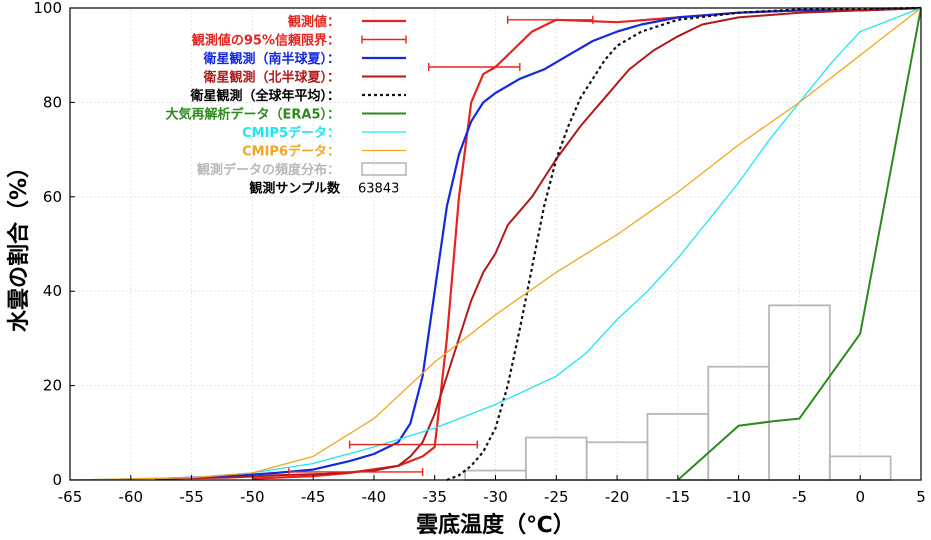 Image resolution: width=931 pixels, height=540 pixels. Describe the element at coordinates (860, 497) in the screenshot. I see `x-tick-label: 0` at that location.